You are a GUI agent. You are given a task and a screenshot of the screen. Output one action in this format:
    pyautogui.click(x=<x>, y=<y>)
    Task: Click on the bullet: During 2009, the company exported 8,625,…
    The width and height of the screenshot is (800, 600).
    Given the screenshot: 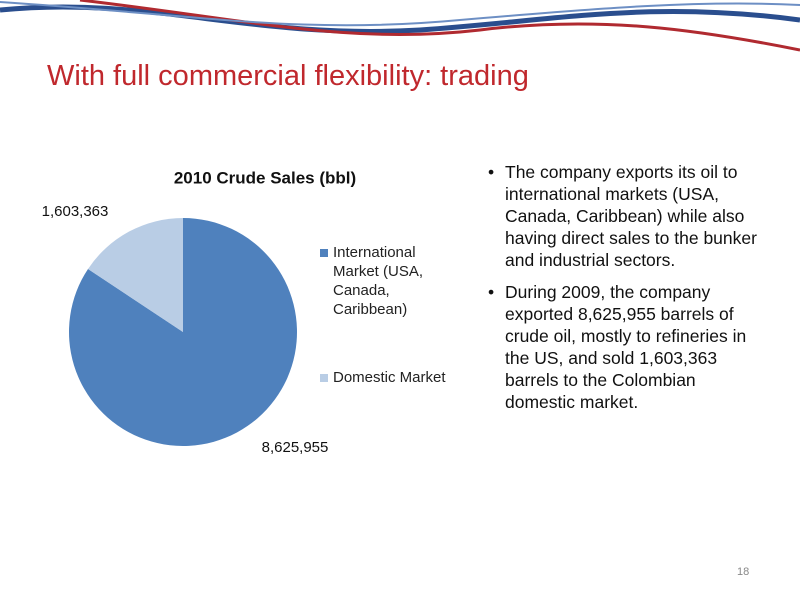 What is the action you would take?
    pyautogui.click(x=626, y=347)
    